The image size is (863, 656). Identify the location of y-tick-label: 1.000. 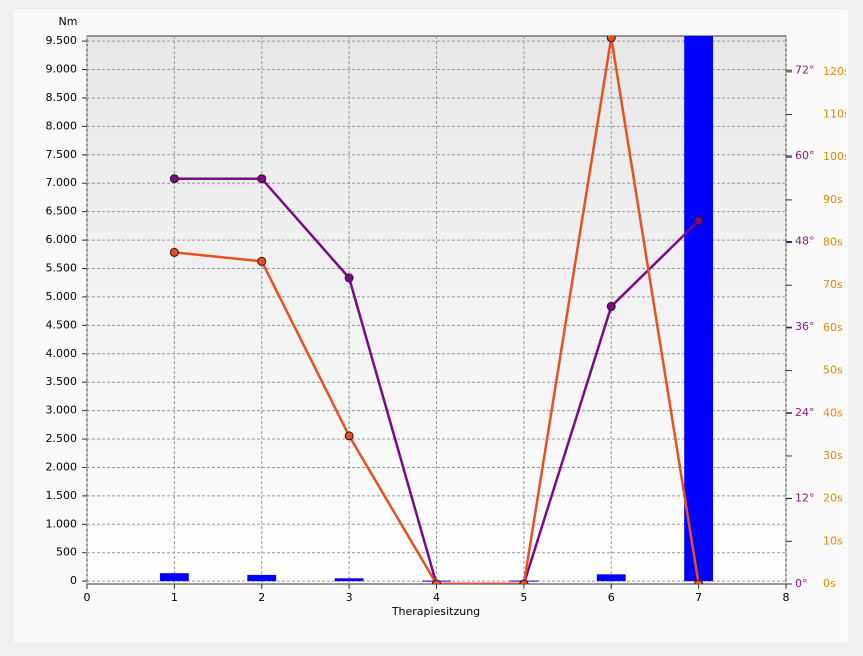
(62, 523).